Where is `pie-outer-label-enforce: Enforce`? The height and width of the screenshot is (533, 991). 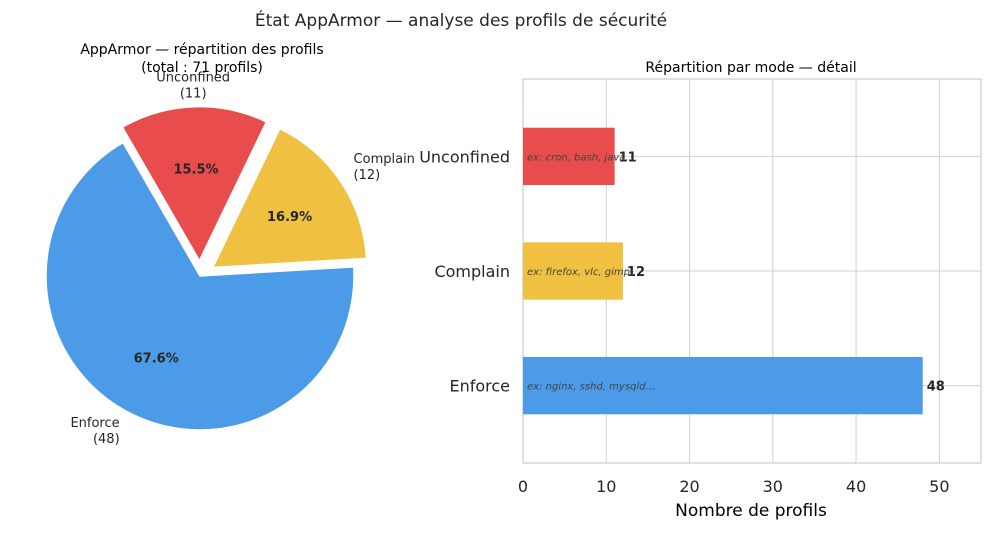
pie-outer-label-enforce: Enforce is located at coordinates (94, 423).